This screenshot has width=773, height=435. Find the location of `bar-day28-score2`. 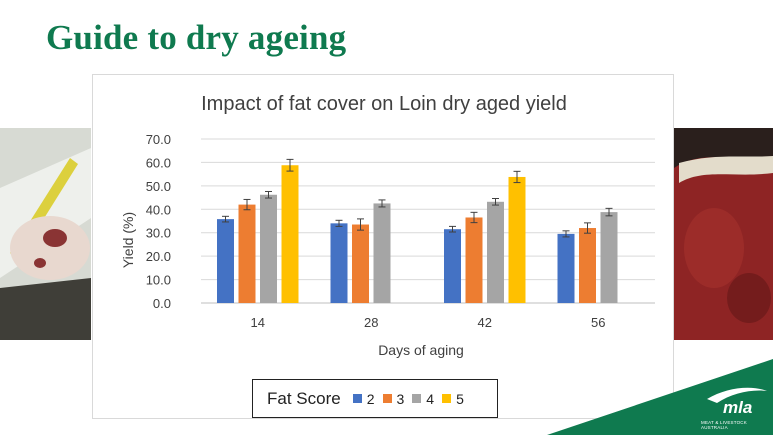

bar-day28-score2 is located at coordinates (339, 263).